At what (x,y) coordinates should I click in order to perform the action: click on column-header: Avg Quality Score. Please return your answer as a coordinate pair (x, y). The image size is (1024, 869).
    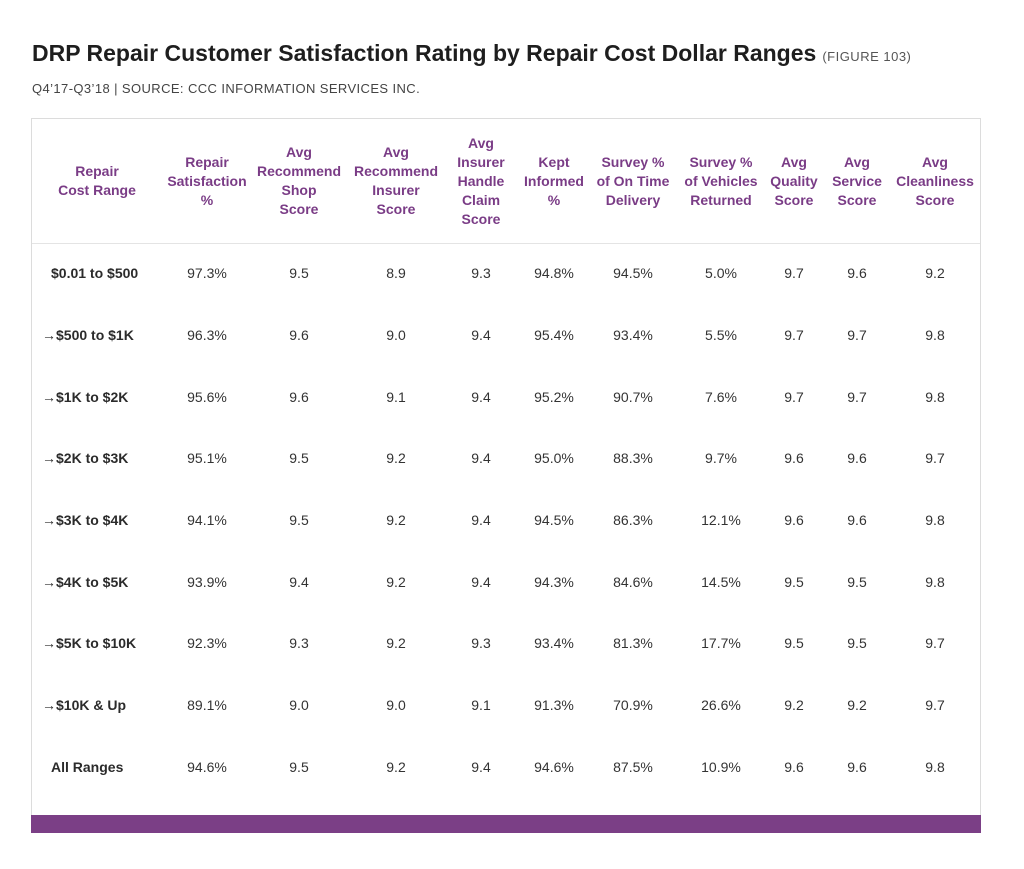
    Looking at the image, I should click on (794, 181).